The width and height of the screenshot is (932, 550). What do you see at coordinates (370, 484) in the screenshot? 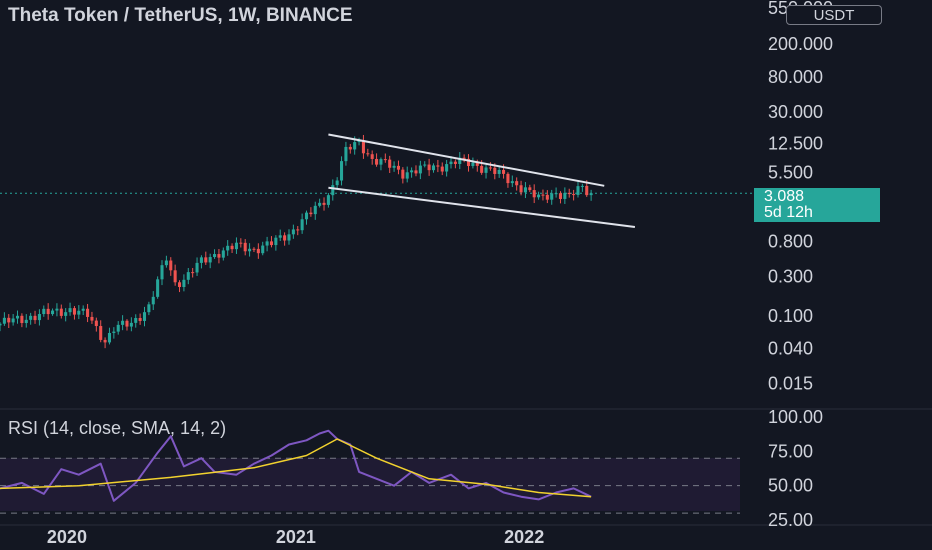
I see `rsi-band-fill` at bounding box center [370, 484].